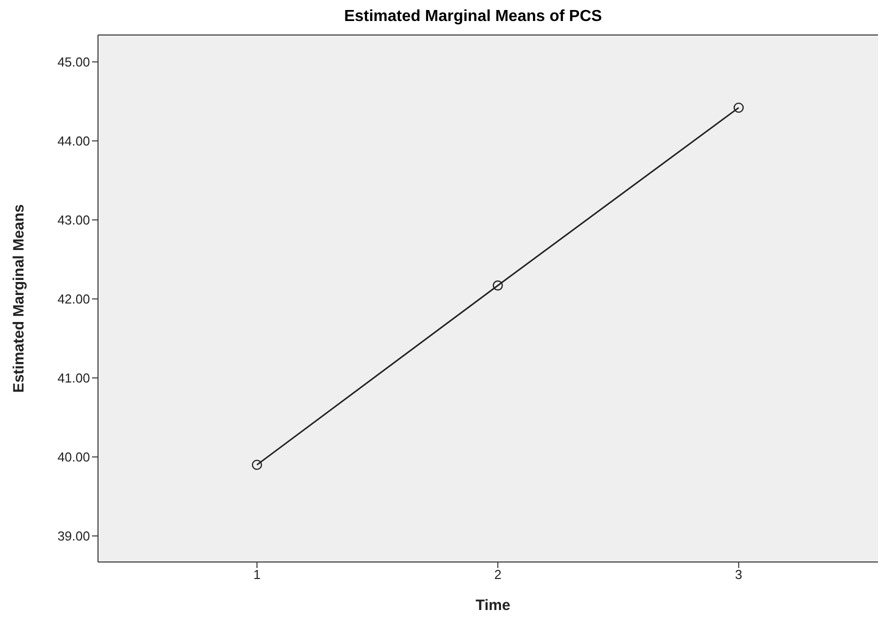 Image resolution: width=886 pixels, height=631 pixels. Describe the element at coordinates (73, 378) in the screenshot. I see `y-tick-label: 41.00` at that location.